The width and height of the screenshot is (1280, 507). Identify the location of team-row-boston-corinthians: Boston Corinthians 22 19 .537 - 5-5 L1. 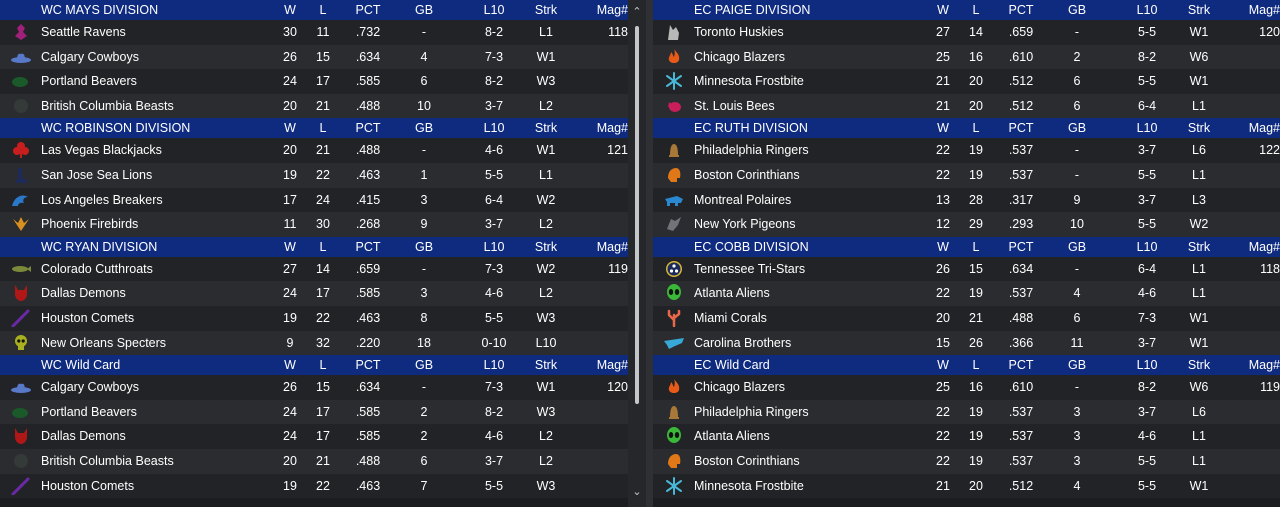
(966, 175).